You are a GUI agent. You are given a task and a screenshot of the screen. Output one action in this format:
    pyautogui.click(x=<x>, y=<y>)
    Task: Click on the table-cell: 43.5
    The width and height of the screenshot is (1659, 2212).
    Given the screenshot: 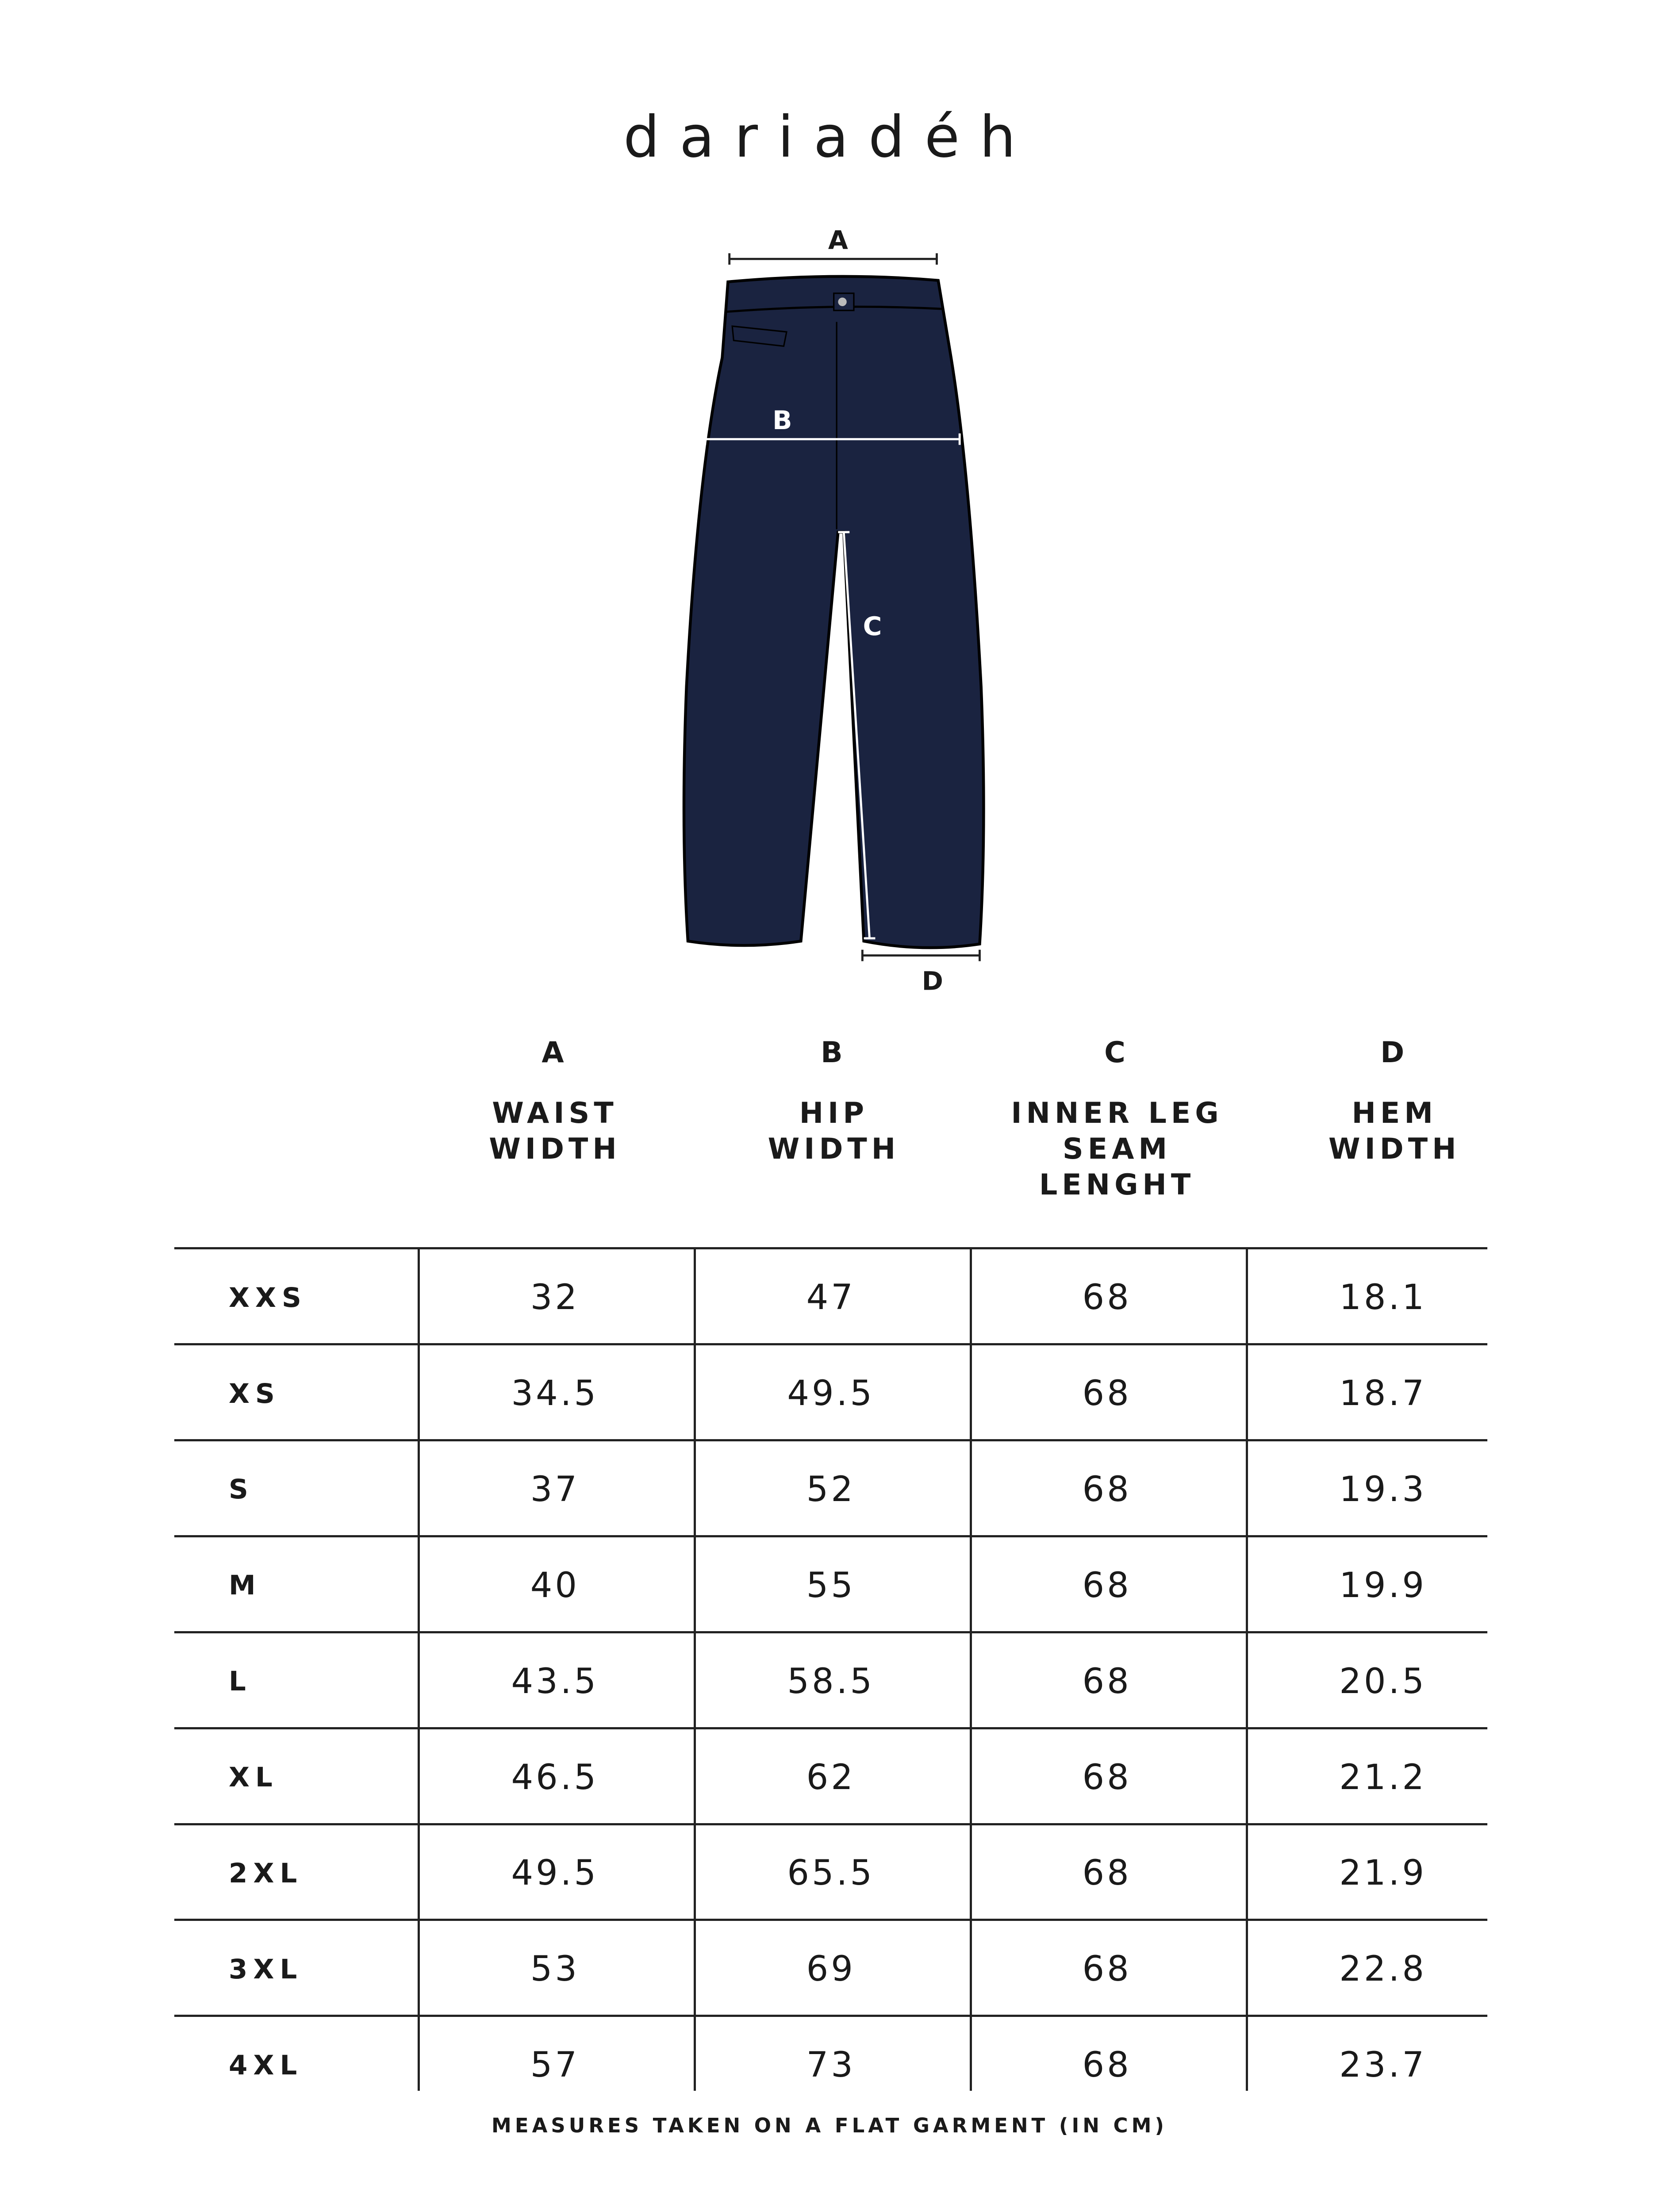 What is the action you would take?
    pyautogui.click(x=555, y=1681)
    